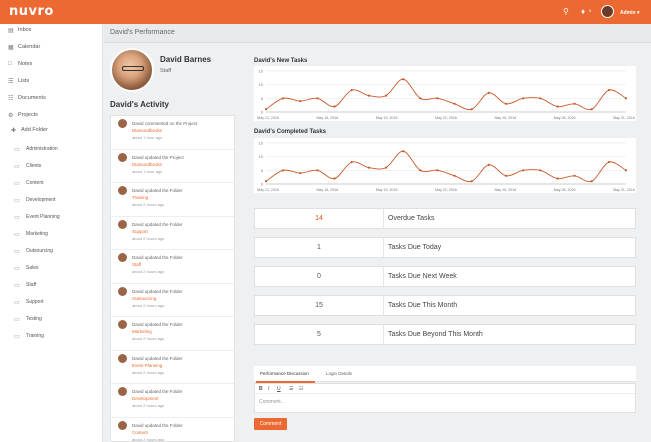  Describe the element at coordinates (325, 12) in the screenshot. I see `top-bar: nuvro ⚲ ♦ 0 Admin ▾` at that location.